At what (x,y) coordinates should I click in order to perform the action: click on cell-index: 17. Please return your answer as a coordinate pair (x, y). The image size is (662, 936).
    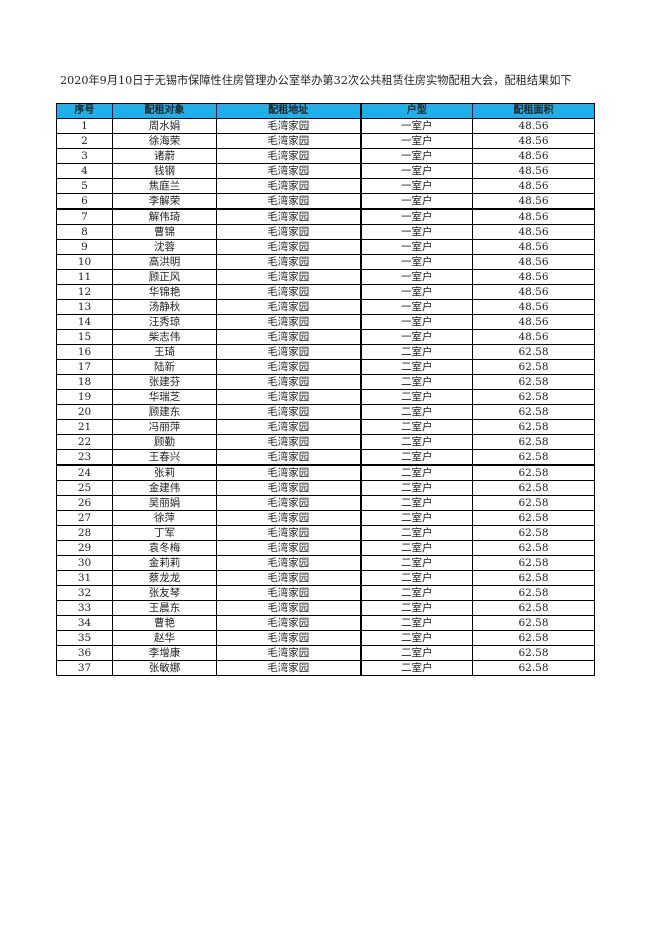
    Looking at the image, I should click on (84, 367).